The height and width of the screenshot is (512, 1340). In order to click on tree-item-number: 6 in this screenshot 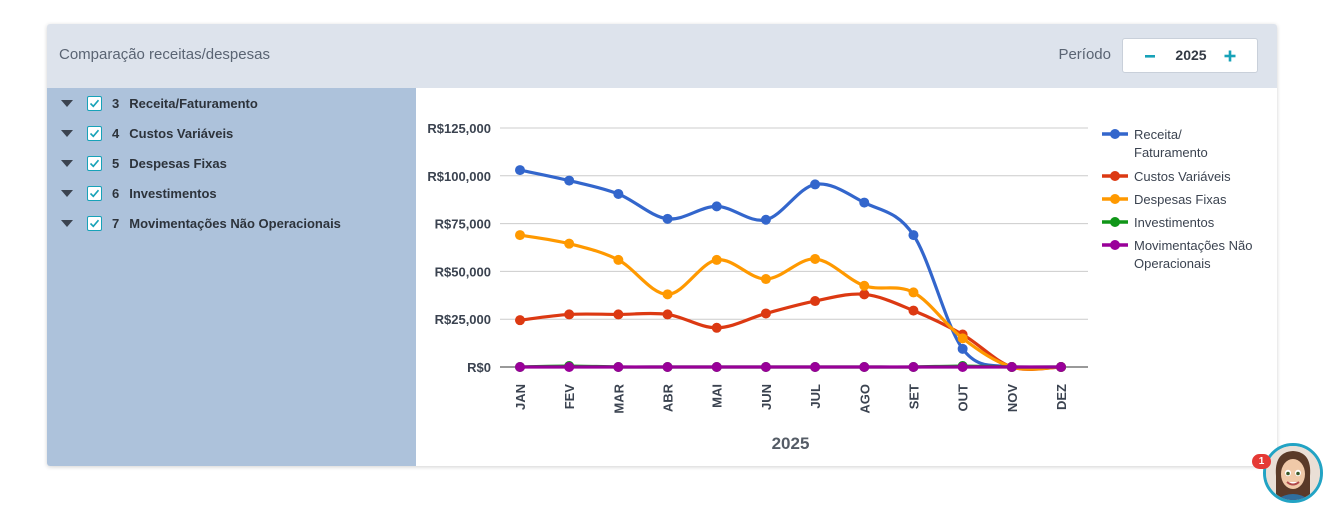, I will do `click(116, 193)`.